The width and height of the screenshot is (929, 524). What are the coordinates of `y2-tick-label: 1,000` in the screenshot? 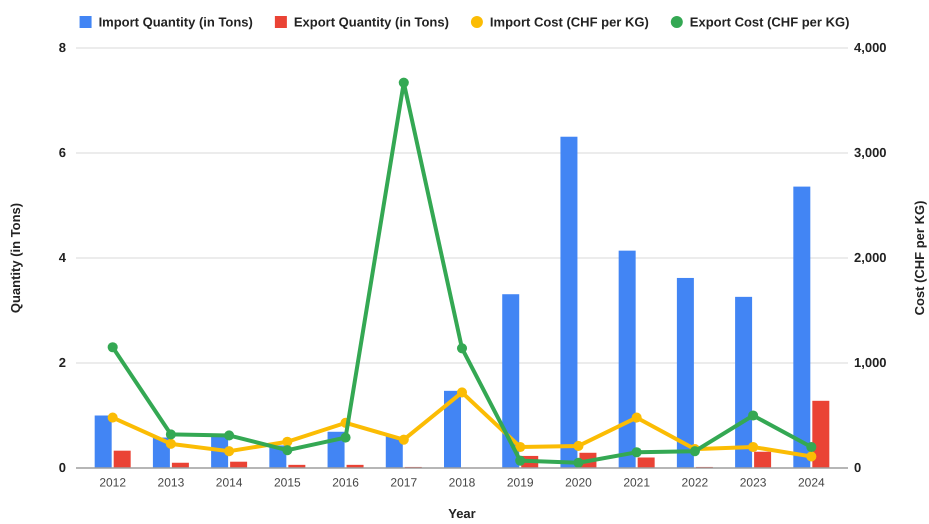 It's located at (870, 362).